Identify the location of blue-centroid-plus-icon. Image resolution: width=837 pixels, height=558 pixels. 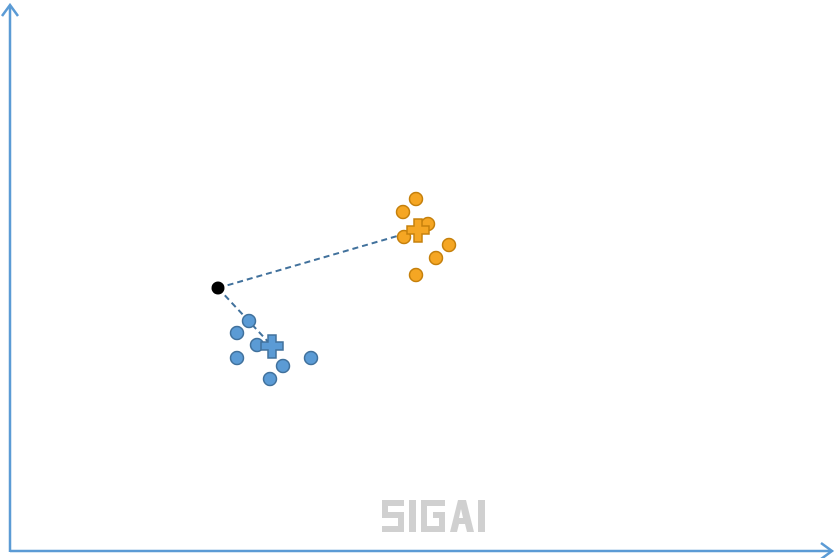
(272, 346).